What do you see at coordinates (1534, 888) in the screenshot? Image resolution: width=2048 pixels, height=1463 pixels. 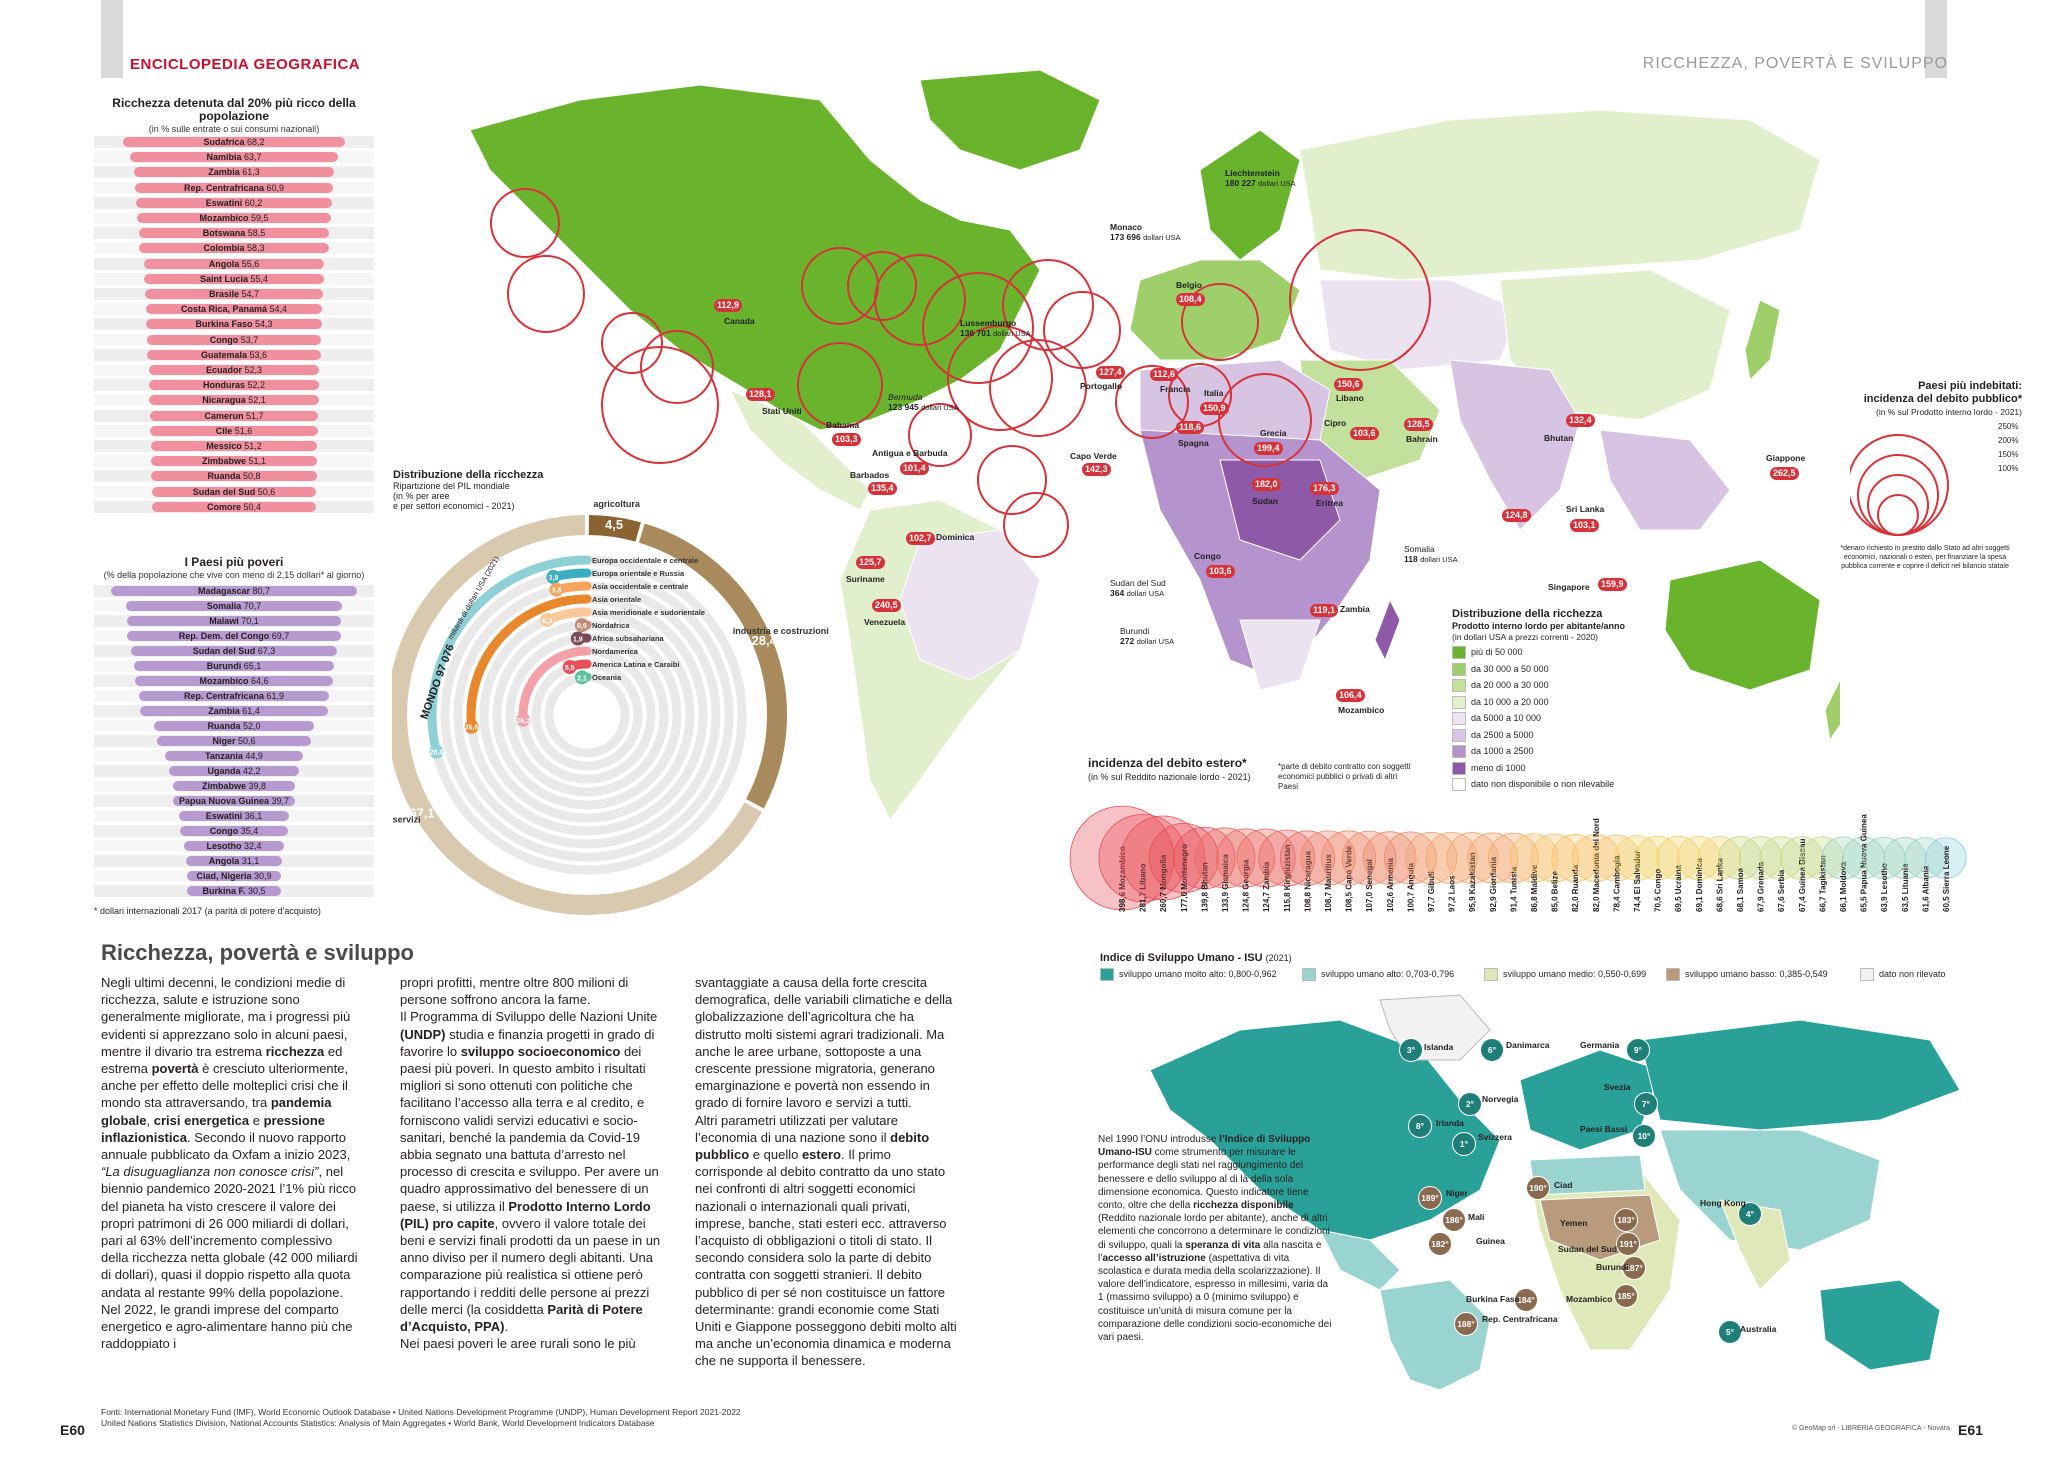 I see `external-debt-label: 86,8 Maldive` at bounding box center [1534, 888].